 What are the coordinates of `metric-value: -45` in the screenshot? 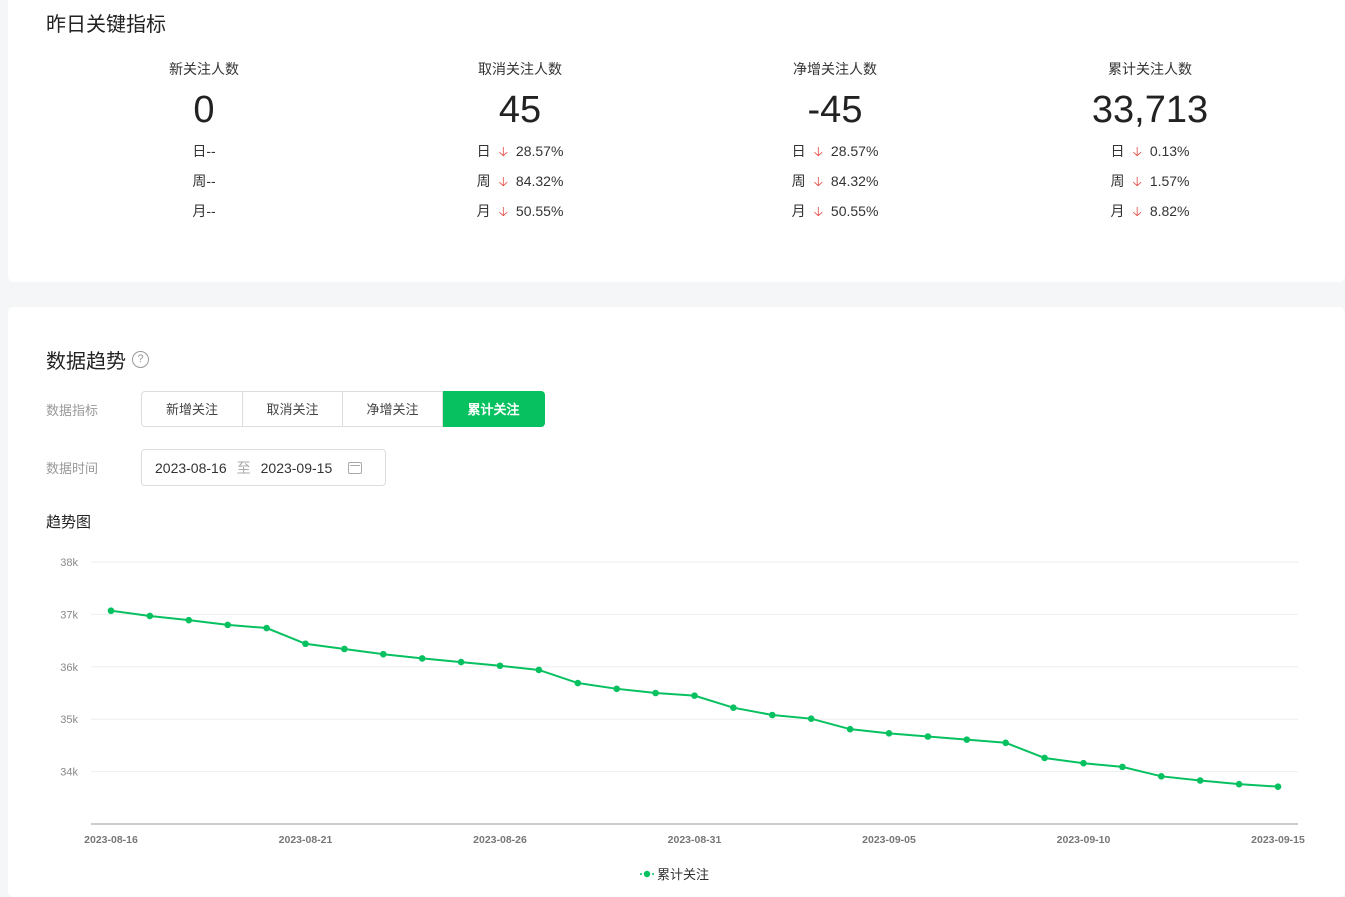 It's located at (835, 110).